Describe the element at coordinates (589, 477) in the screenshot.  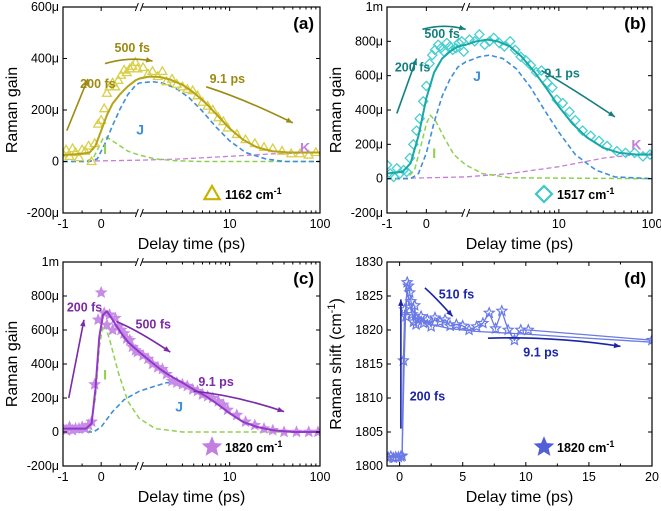
I see `x-tick-label: 15` at that location.